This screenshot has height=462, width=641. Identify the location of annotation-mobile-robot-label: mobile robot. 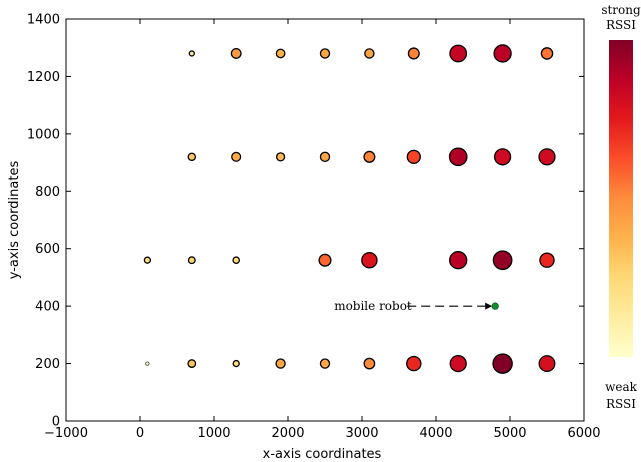
(373, 306).